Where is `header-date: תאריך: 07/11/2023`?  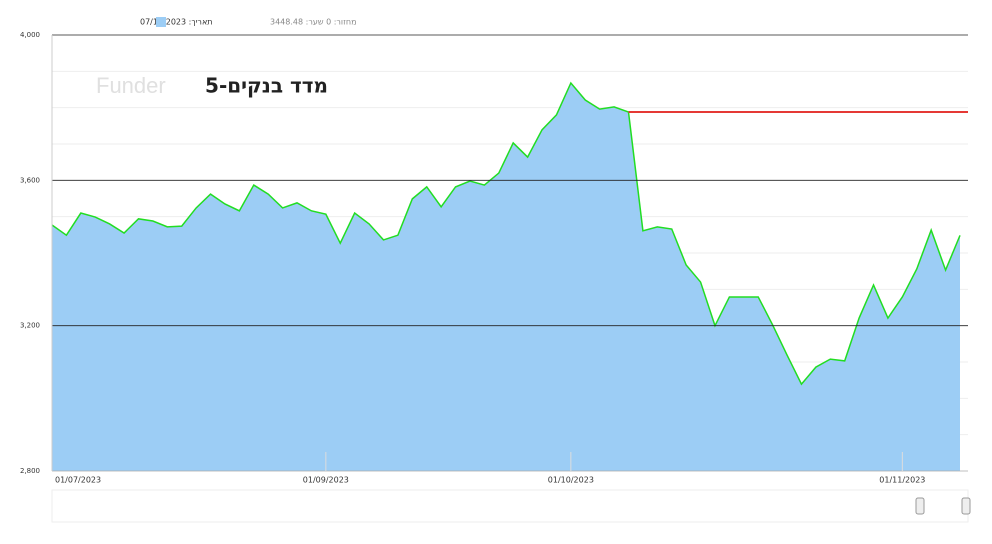
header-date: תאריך: 07/11/2023 is located at coordinates (176, 22).